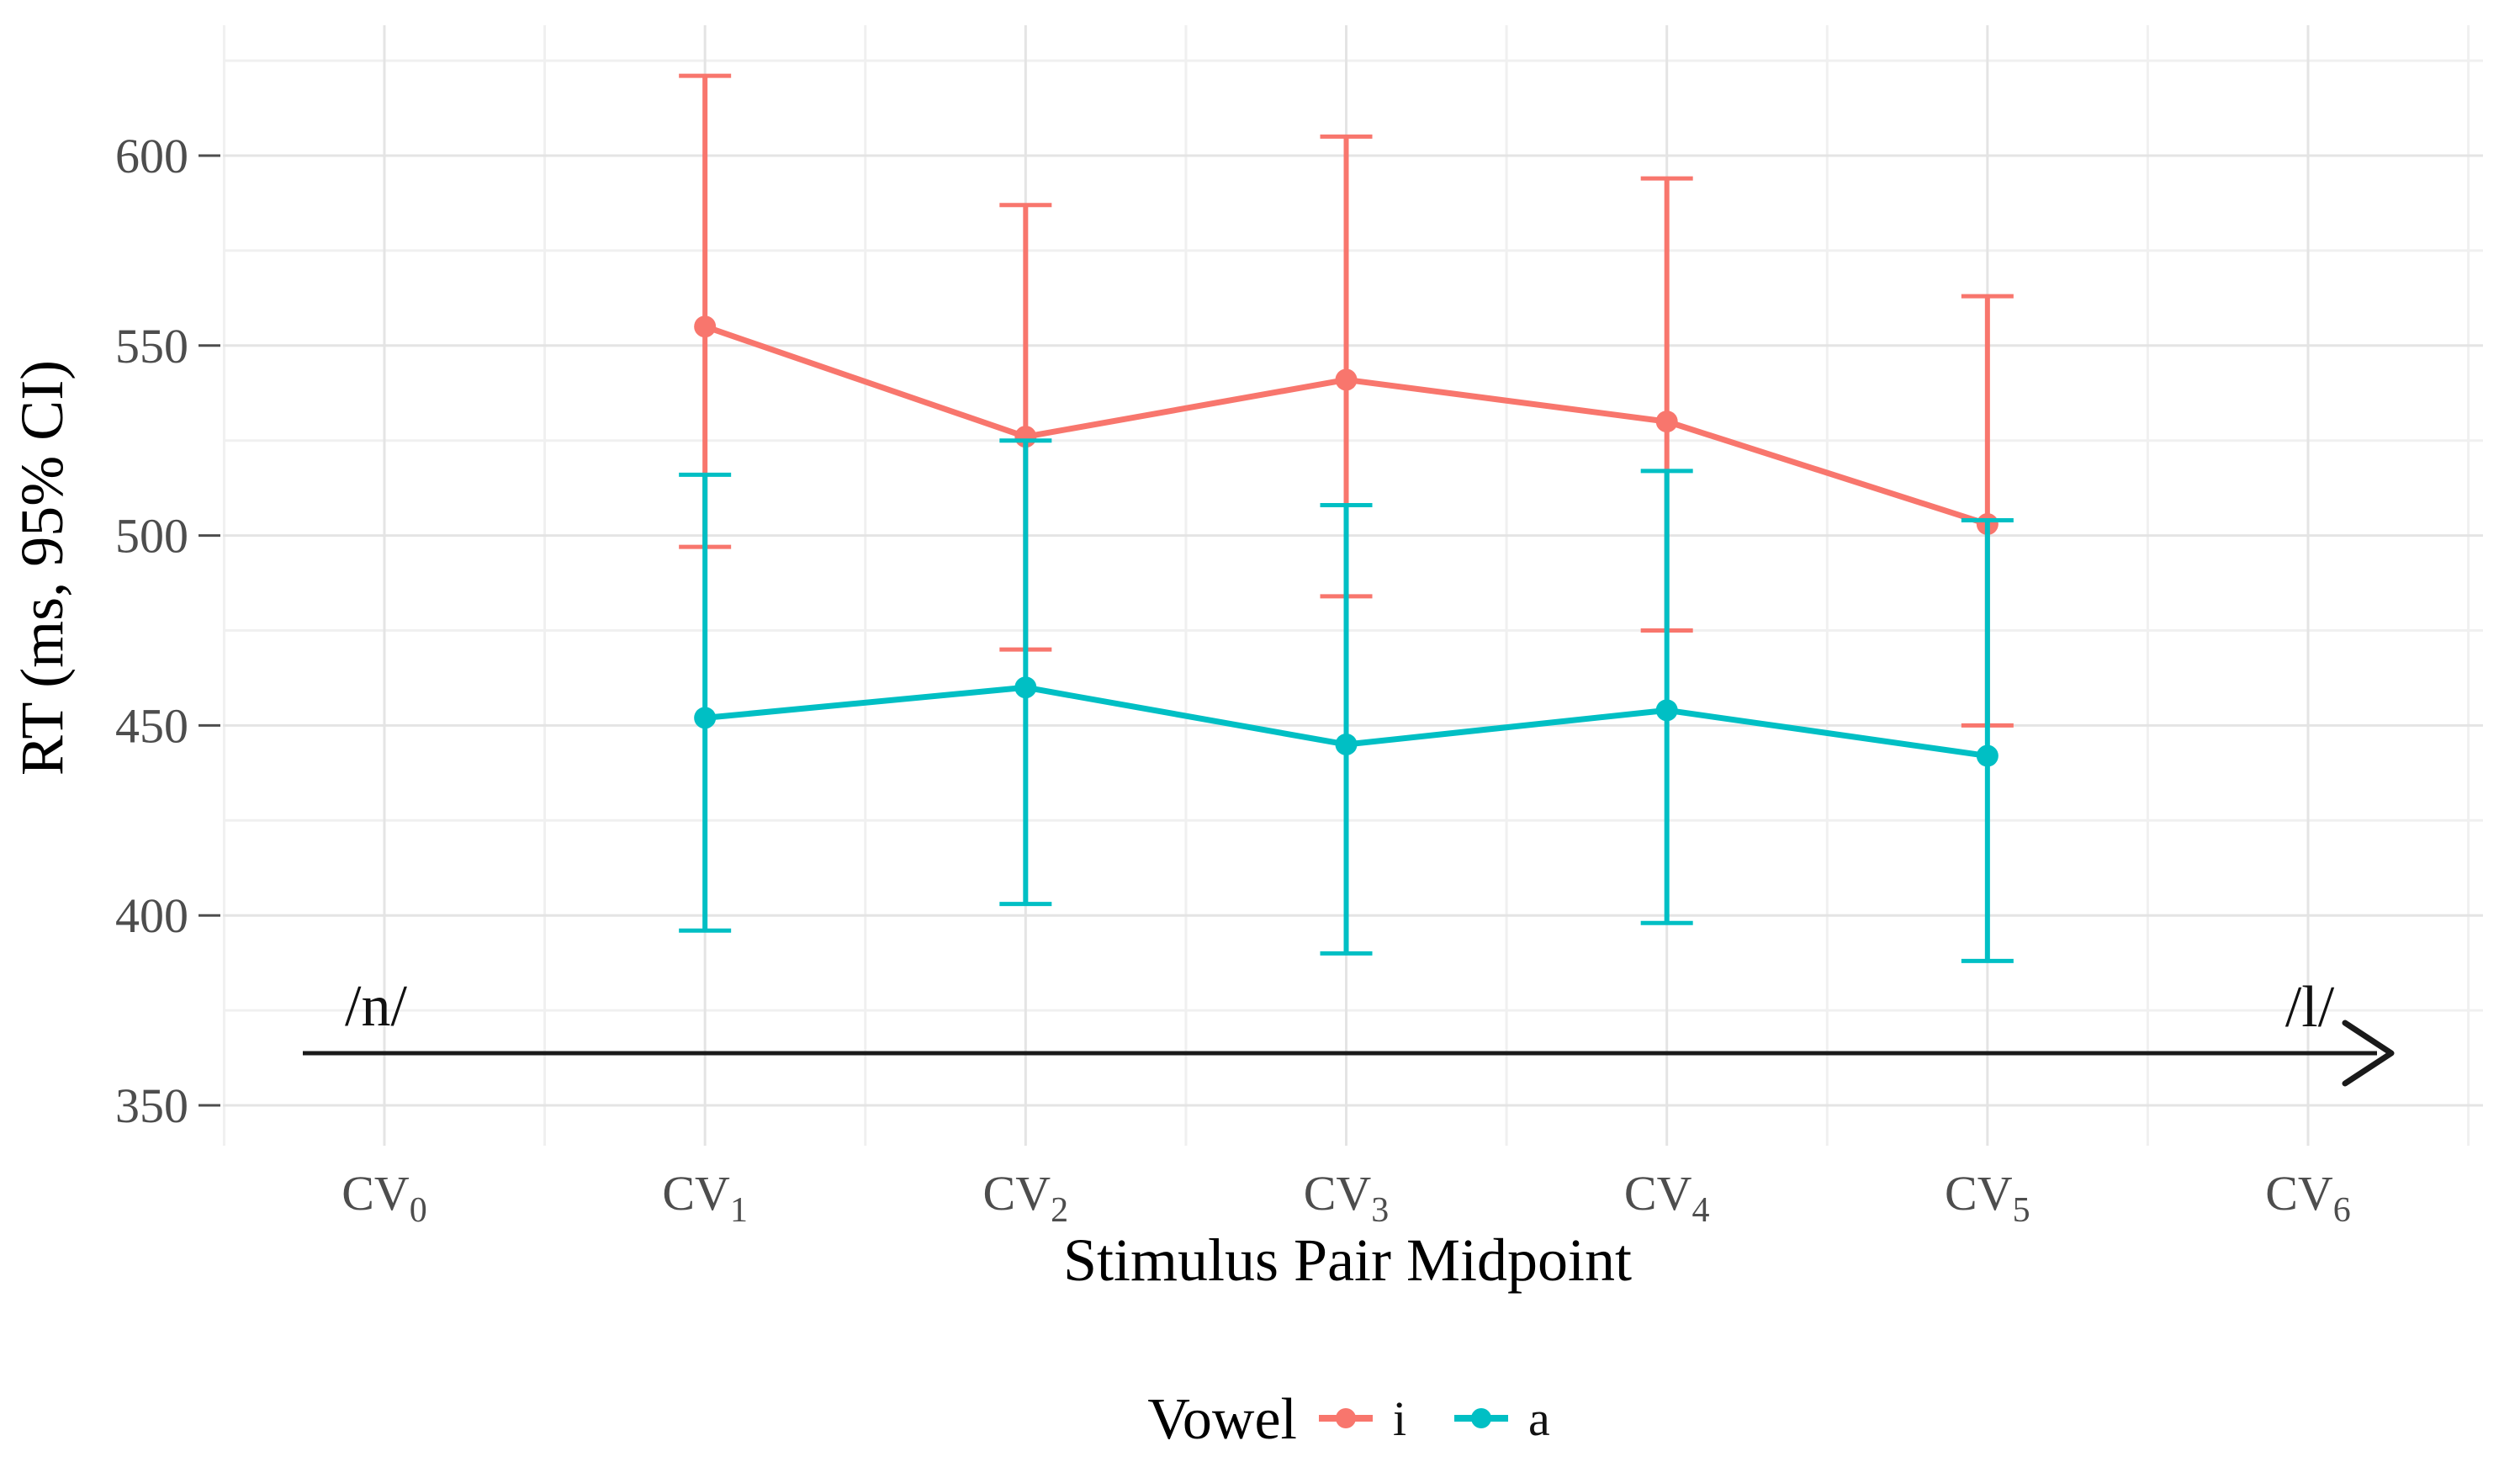 Image resolution: width=2520 pixels, height=1462 pixels. I want to click on legend-entry-a: a, so click(1502, 1418).